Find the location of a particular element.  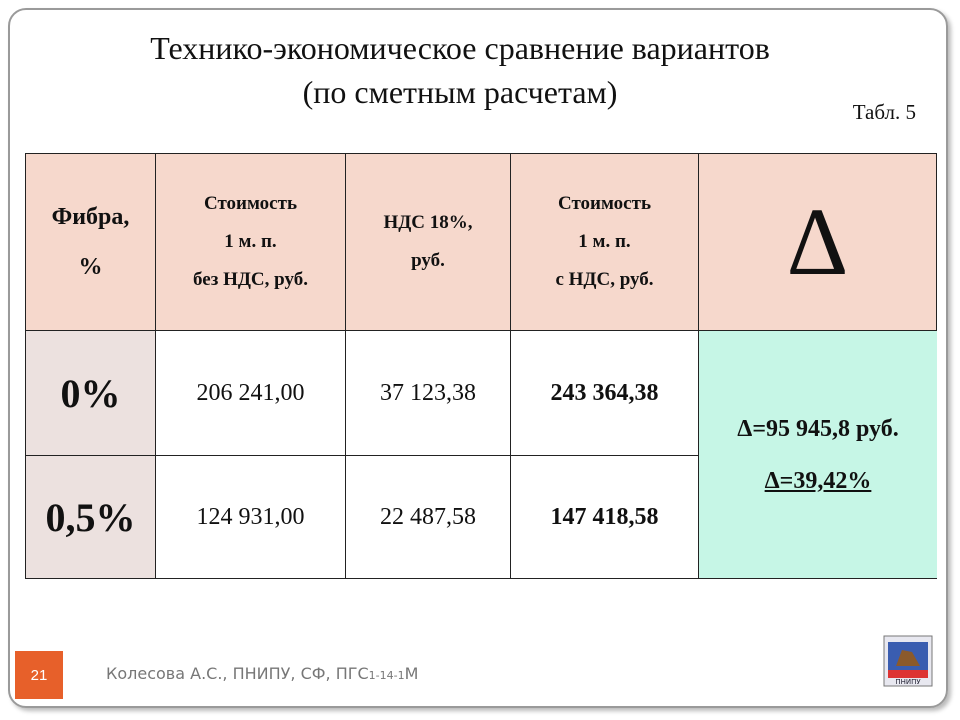

header-cell: Δ is located at coordinates (817, 242).